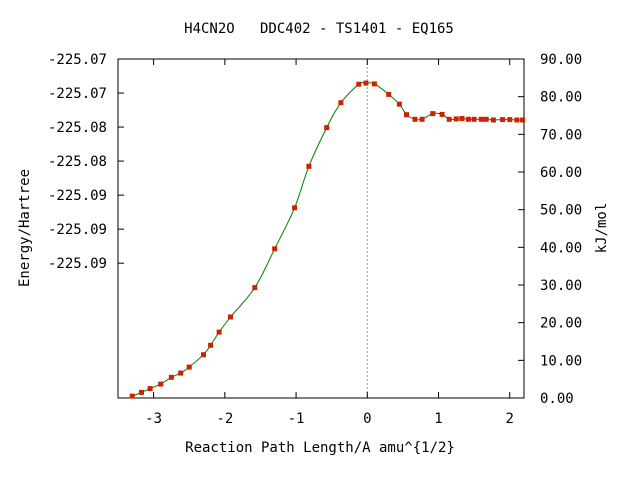  What do you see at coordinates (224, 419) in the screenshot?
I see `x-tick-label: -2` at bounding box center [224, 419].